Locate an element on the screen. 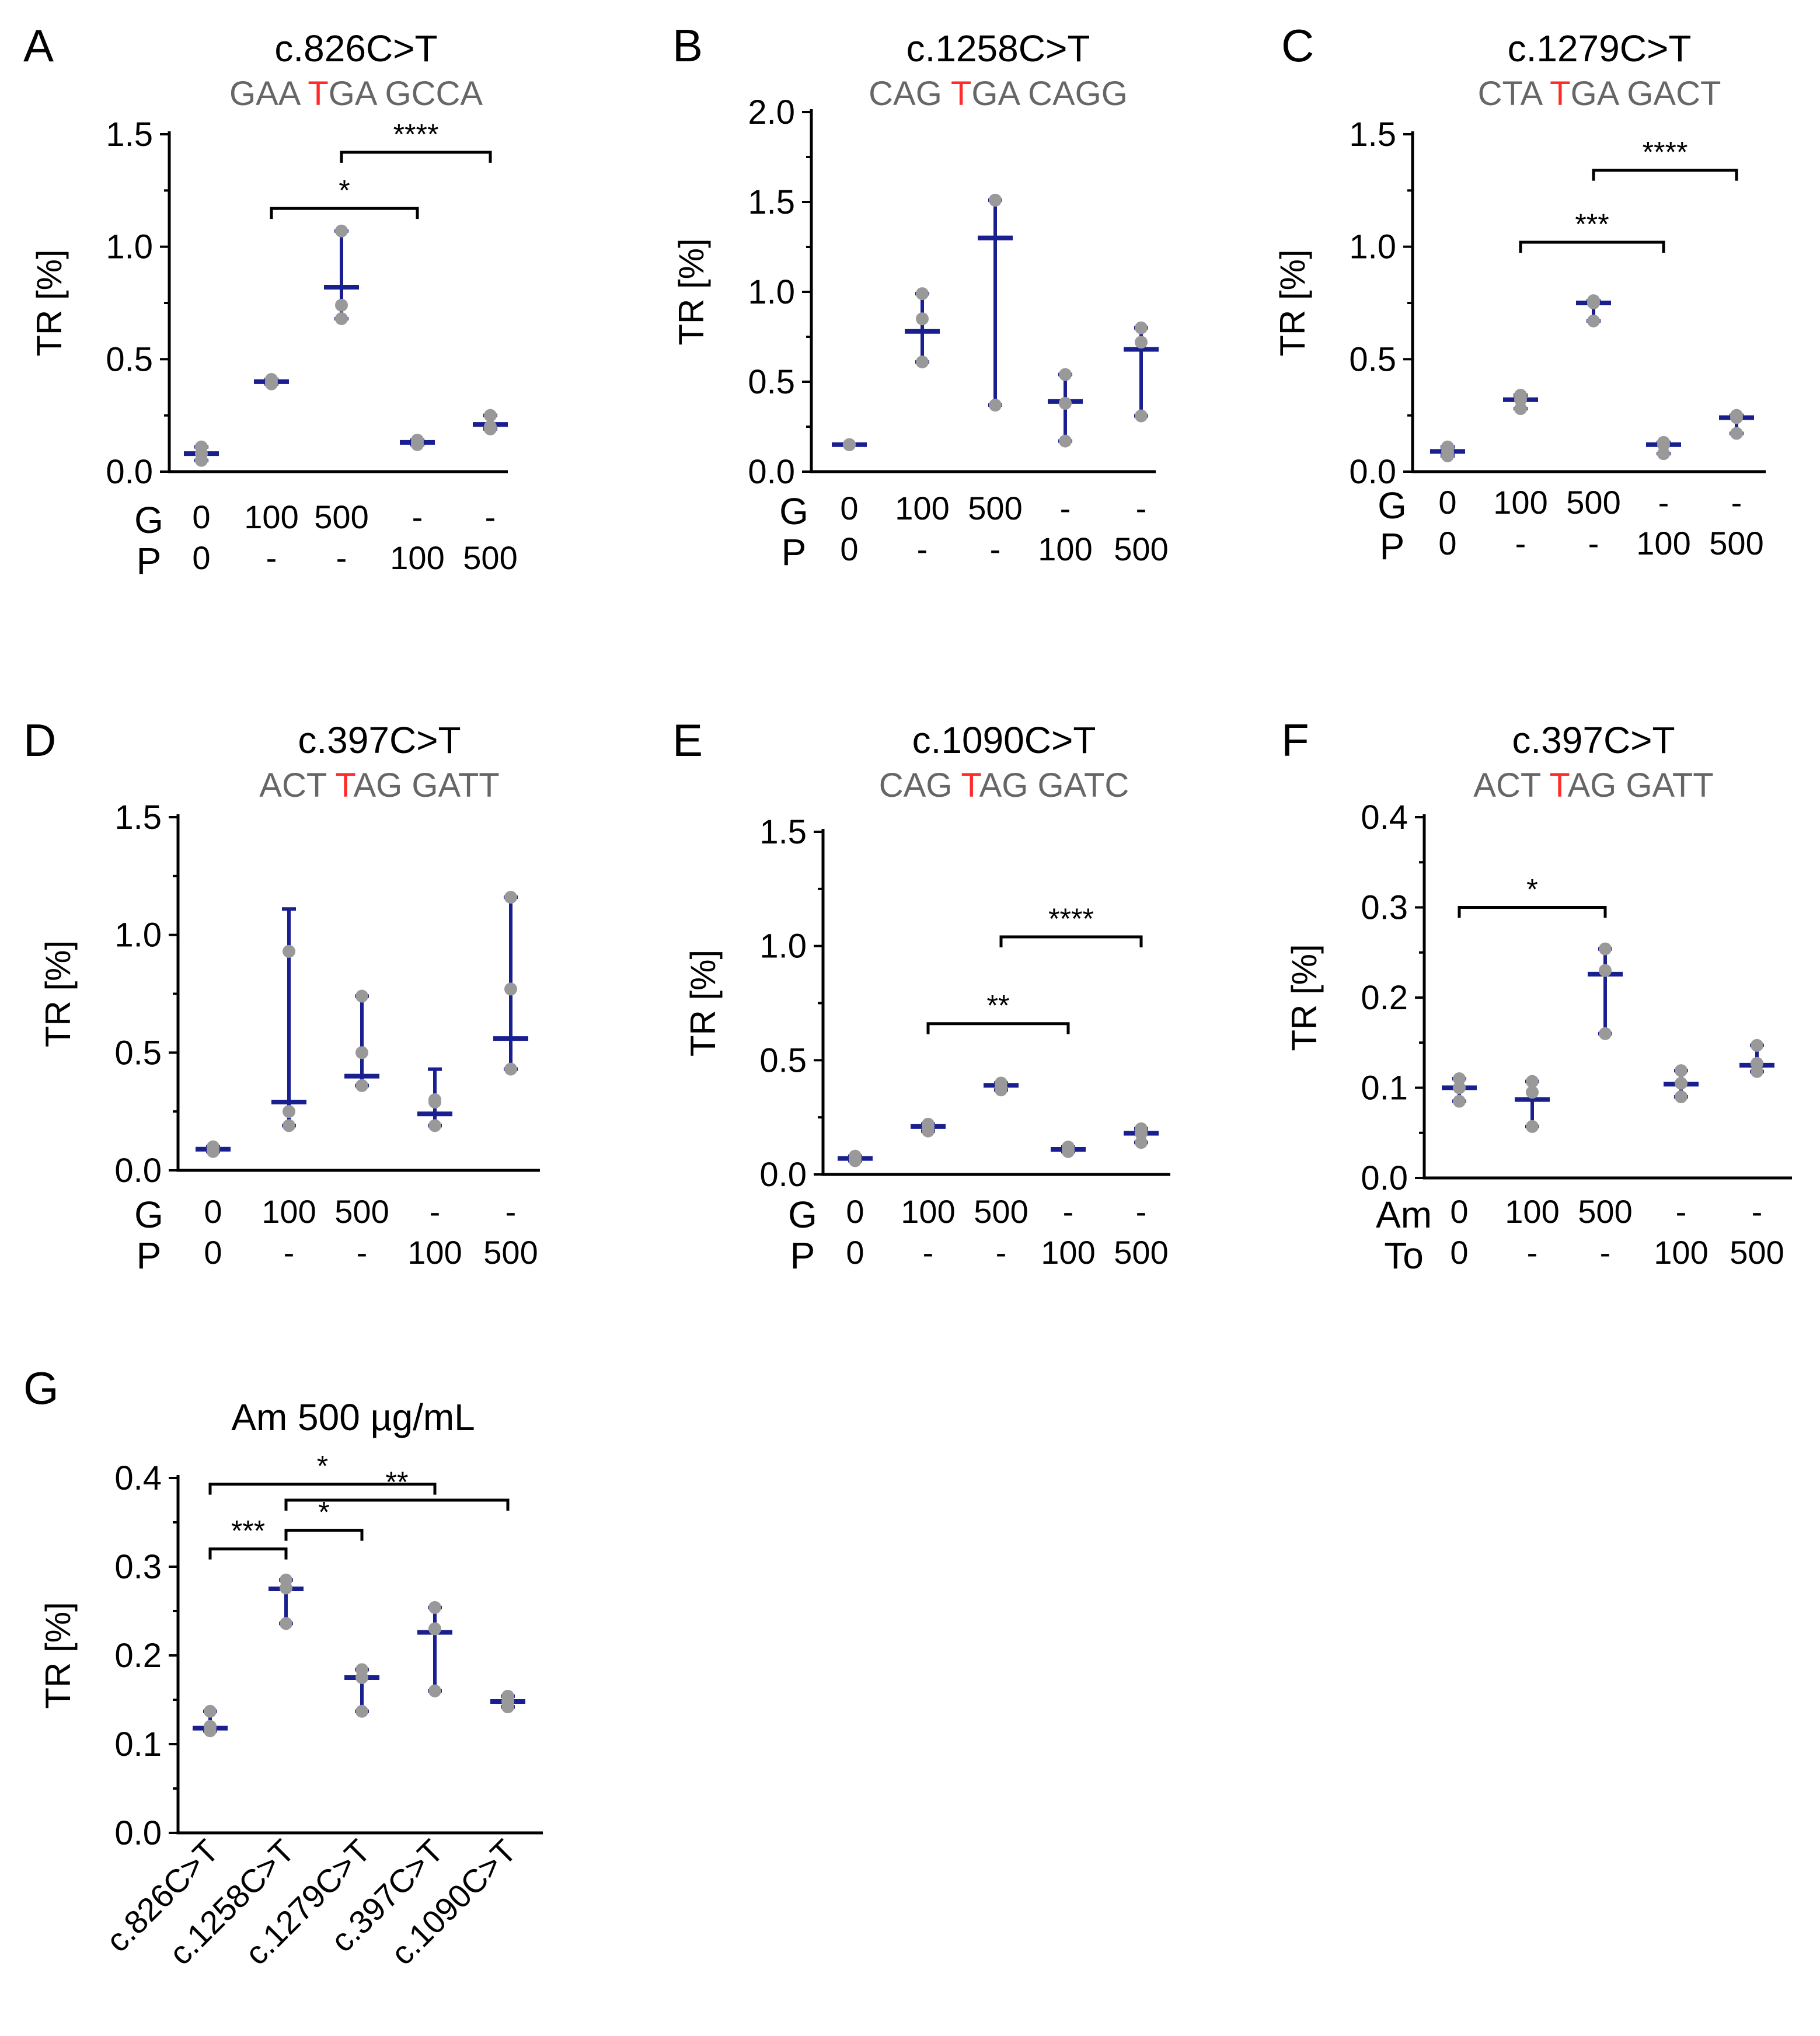 The image size is (1820, 2036). sequence-before: ACT is located at coordinates (1511, 785).